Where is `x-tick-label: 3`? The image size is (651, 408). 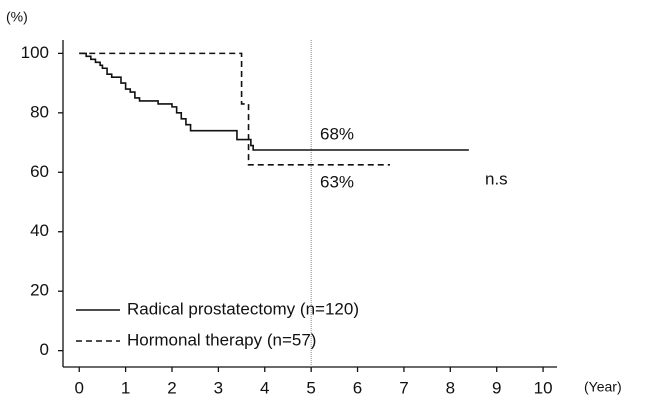 x-tick-label: 3 is located at coordinates (218, 387).